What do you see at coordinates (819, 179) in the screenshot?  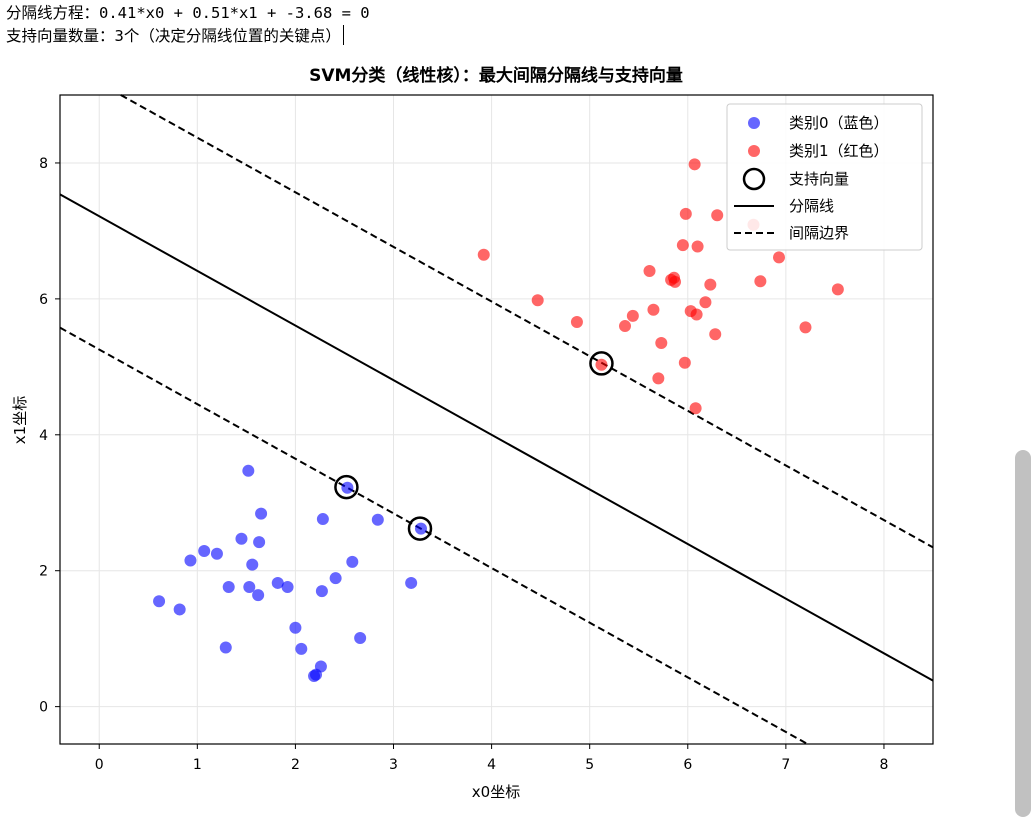 I see `legend-label-support-vectors: 支持向量` at bounding box center [819, 179].